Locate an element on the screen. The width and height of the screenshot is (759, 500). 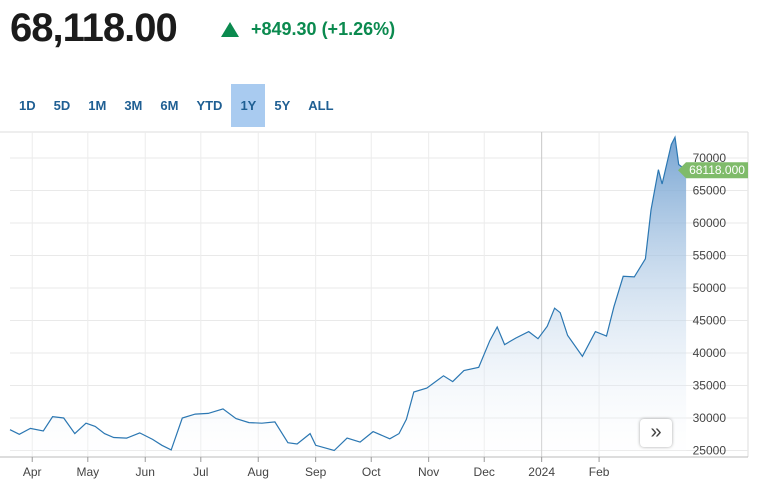
range-tab: 3M is located at coordinates (133, 105).